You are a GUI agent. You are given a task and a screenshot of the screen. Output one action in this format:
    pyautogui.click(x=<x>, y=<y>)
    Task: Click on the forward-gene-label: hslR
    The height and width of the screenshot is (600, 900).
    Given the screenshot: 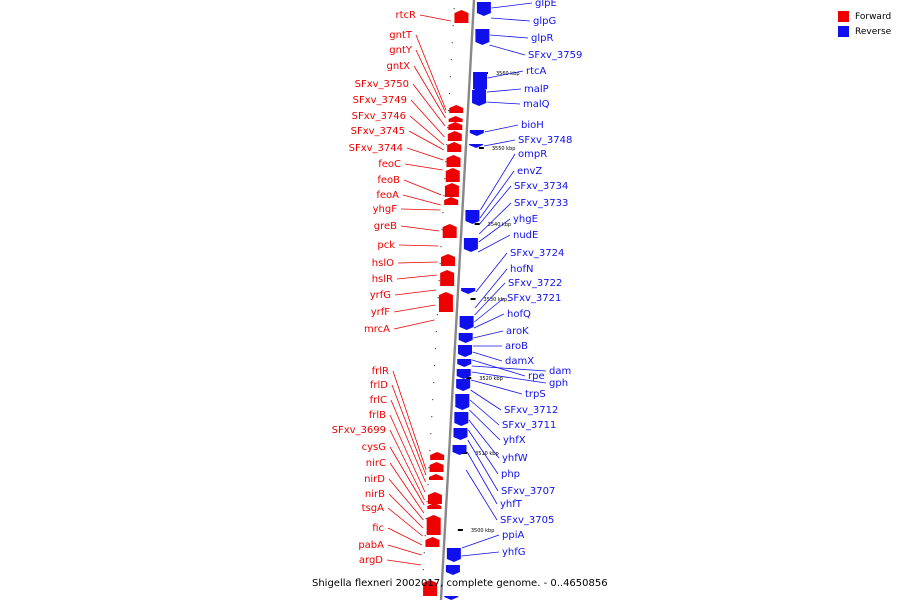 What is the action you would take?
    pyautogui.click(x=382, y=279)
    